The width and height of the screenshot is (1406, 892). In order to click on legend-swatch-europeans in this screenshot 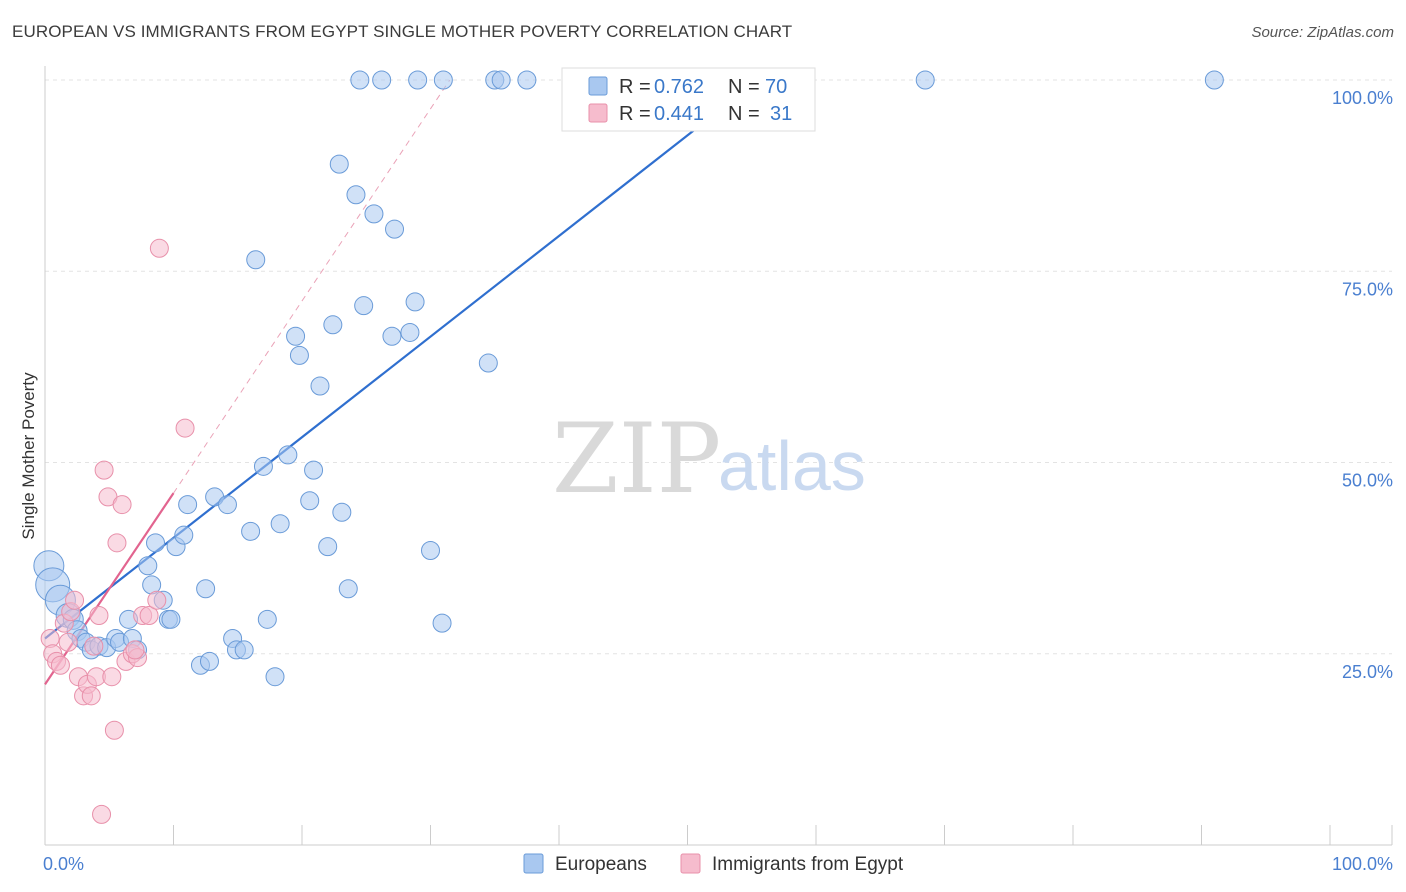, I will do `click(598, 86)`.